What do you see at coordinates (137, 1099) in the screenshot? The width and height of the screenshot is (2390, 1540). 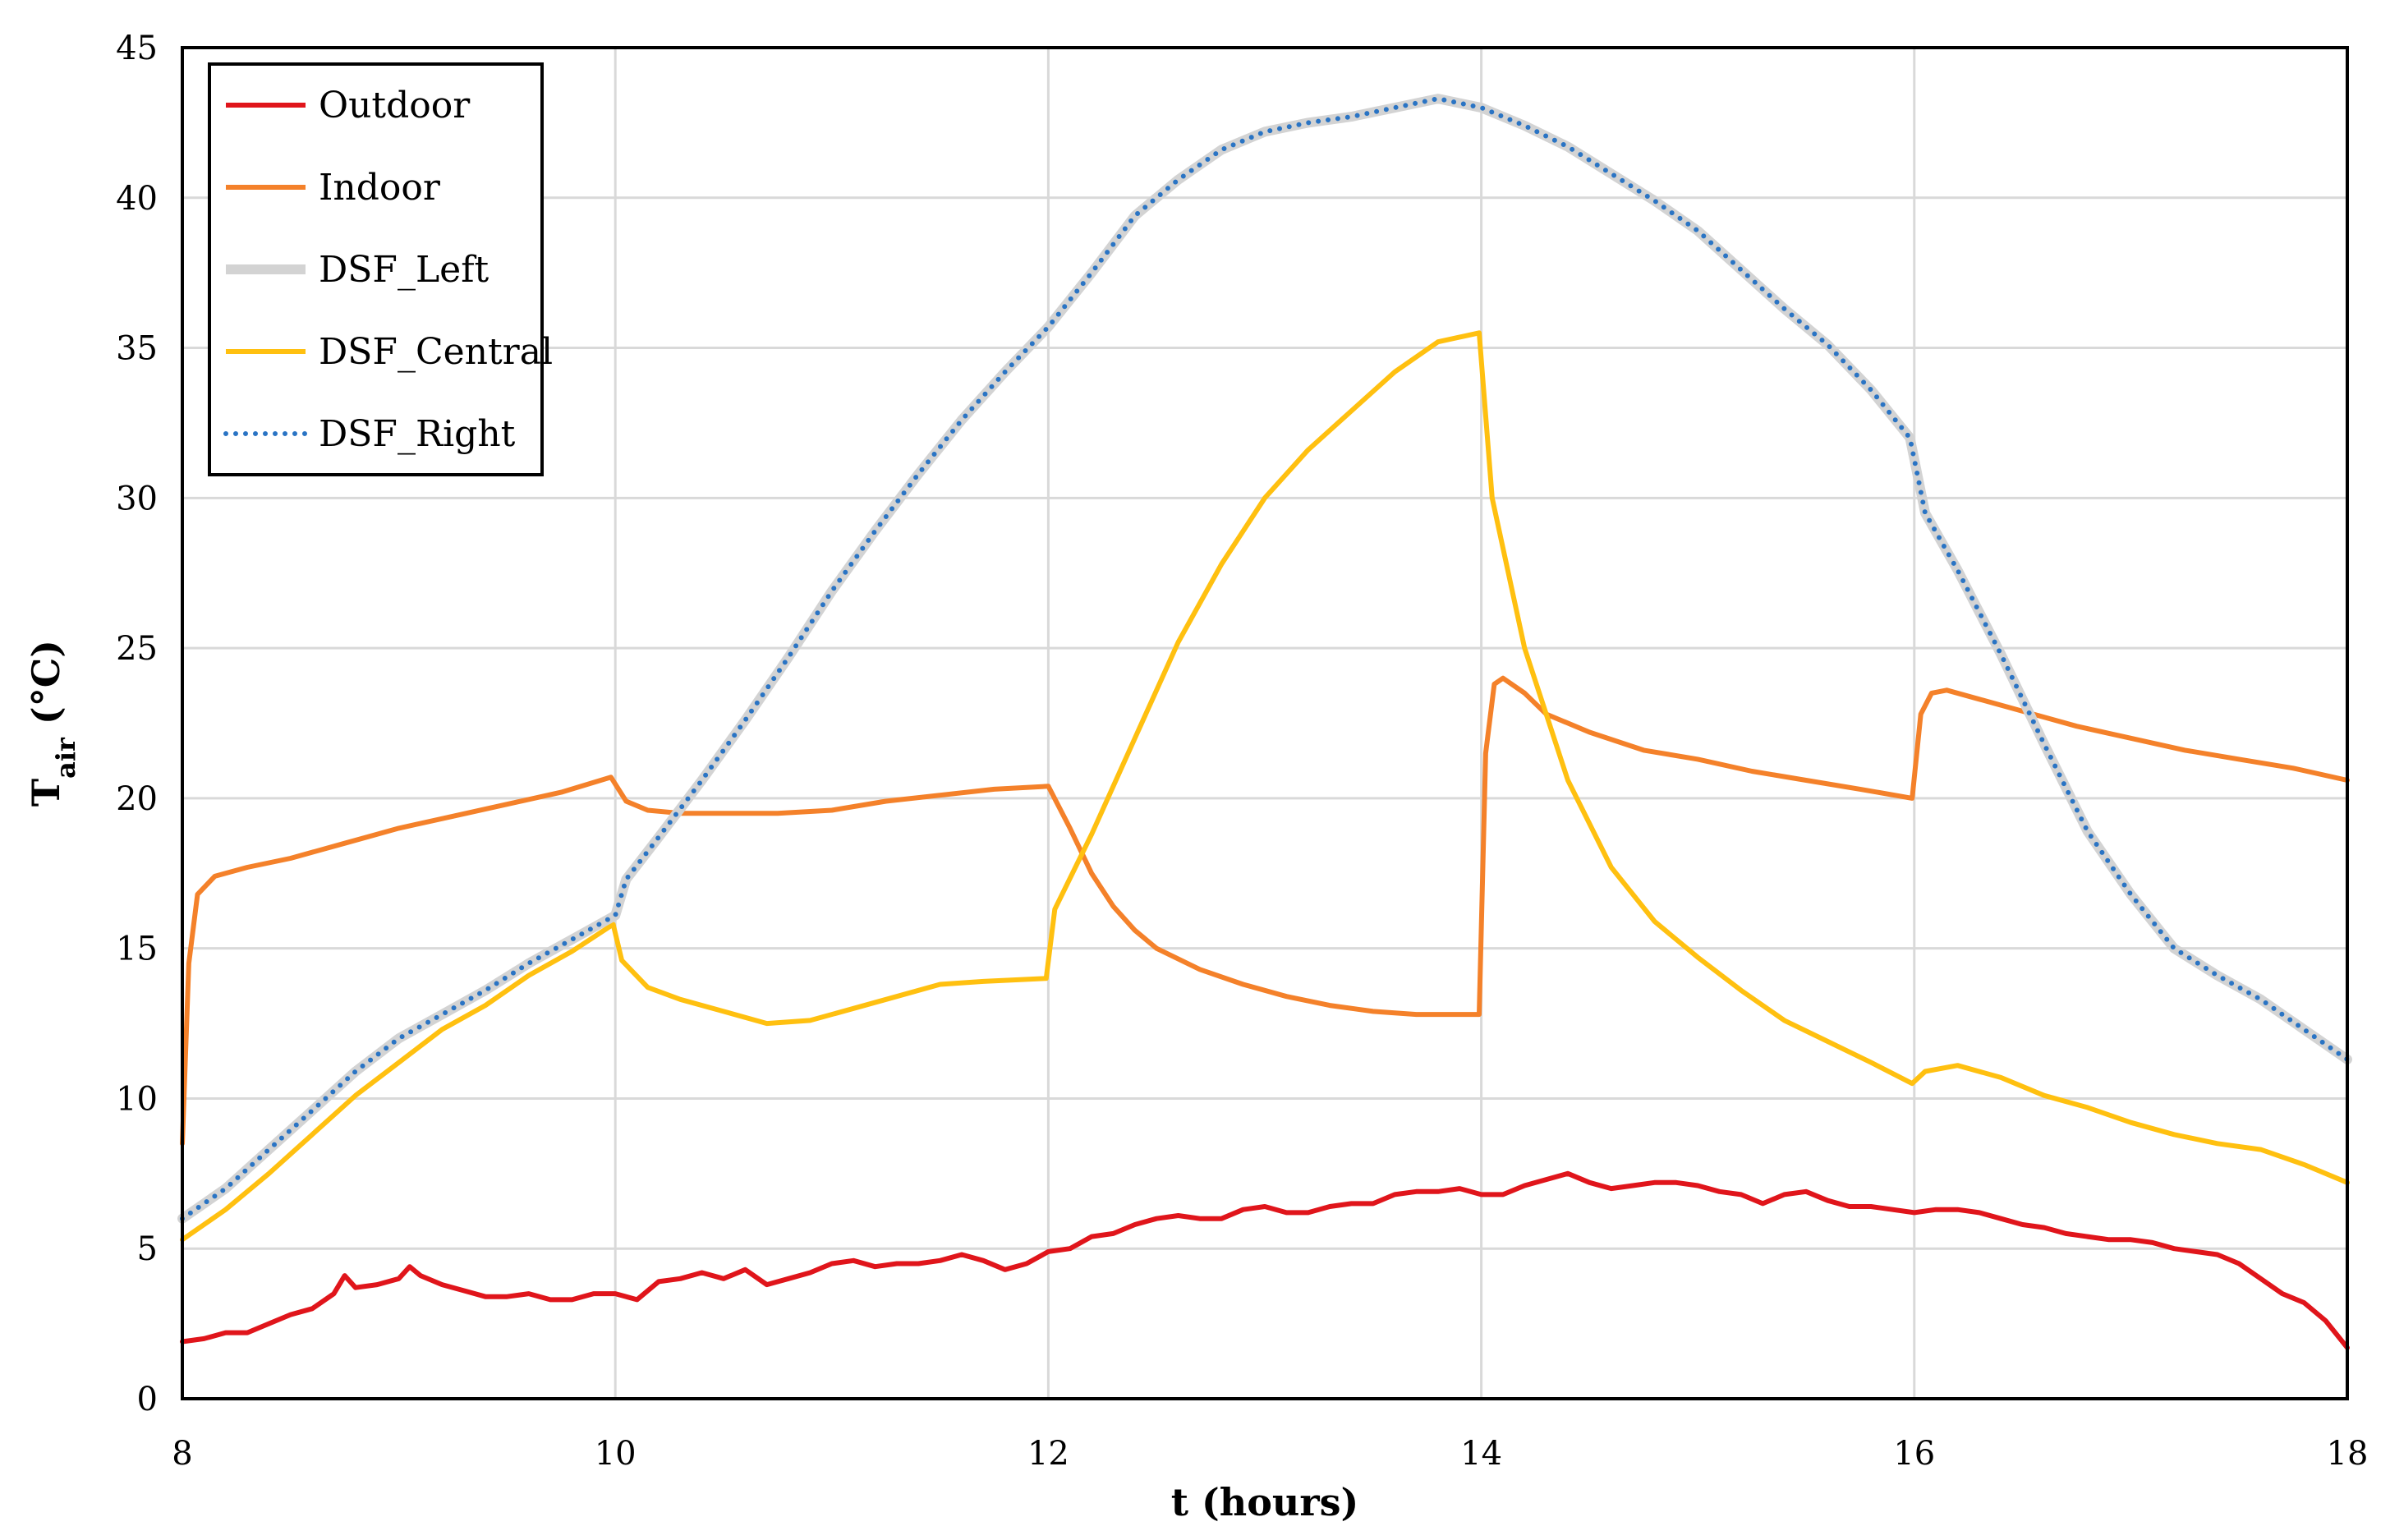 I see `y-tick-label: 10` at bounding box center [137, 1099].